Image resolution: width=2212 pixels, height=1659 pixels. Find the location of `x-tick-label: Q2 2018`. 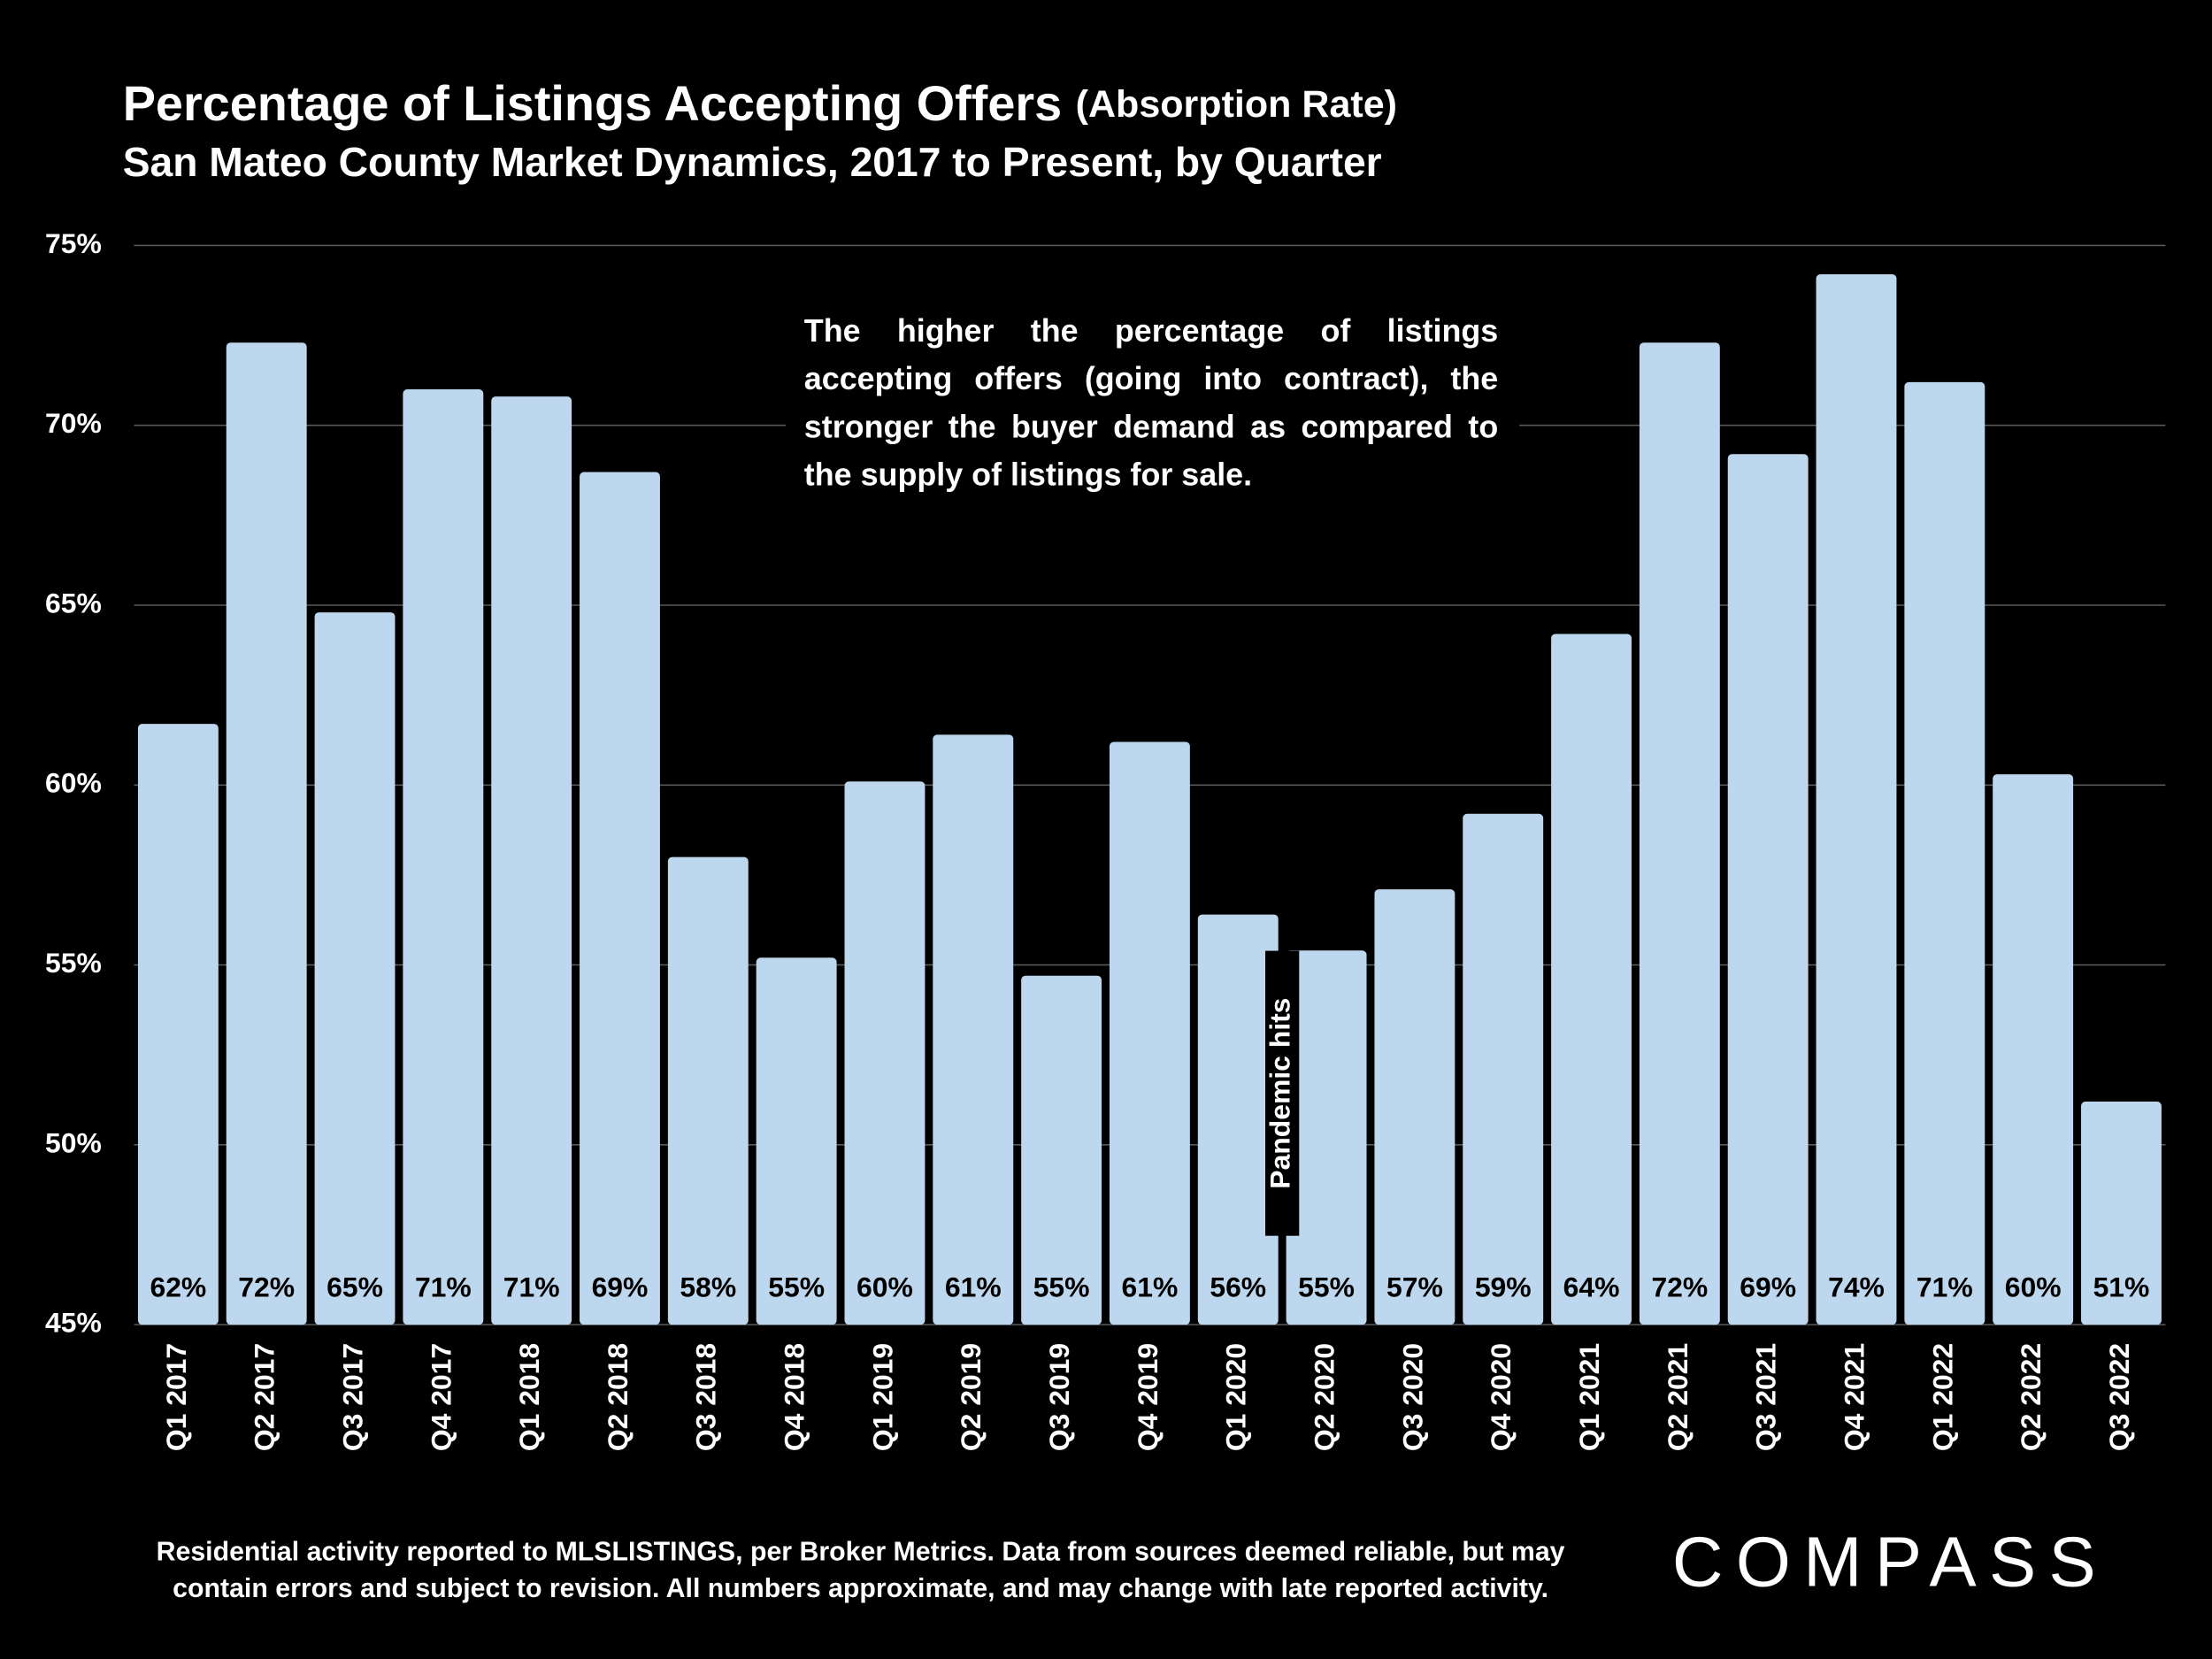

x-tick-label: Q2 2018 is located at coordinates (618, 1397).